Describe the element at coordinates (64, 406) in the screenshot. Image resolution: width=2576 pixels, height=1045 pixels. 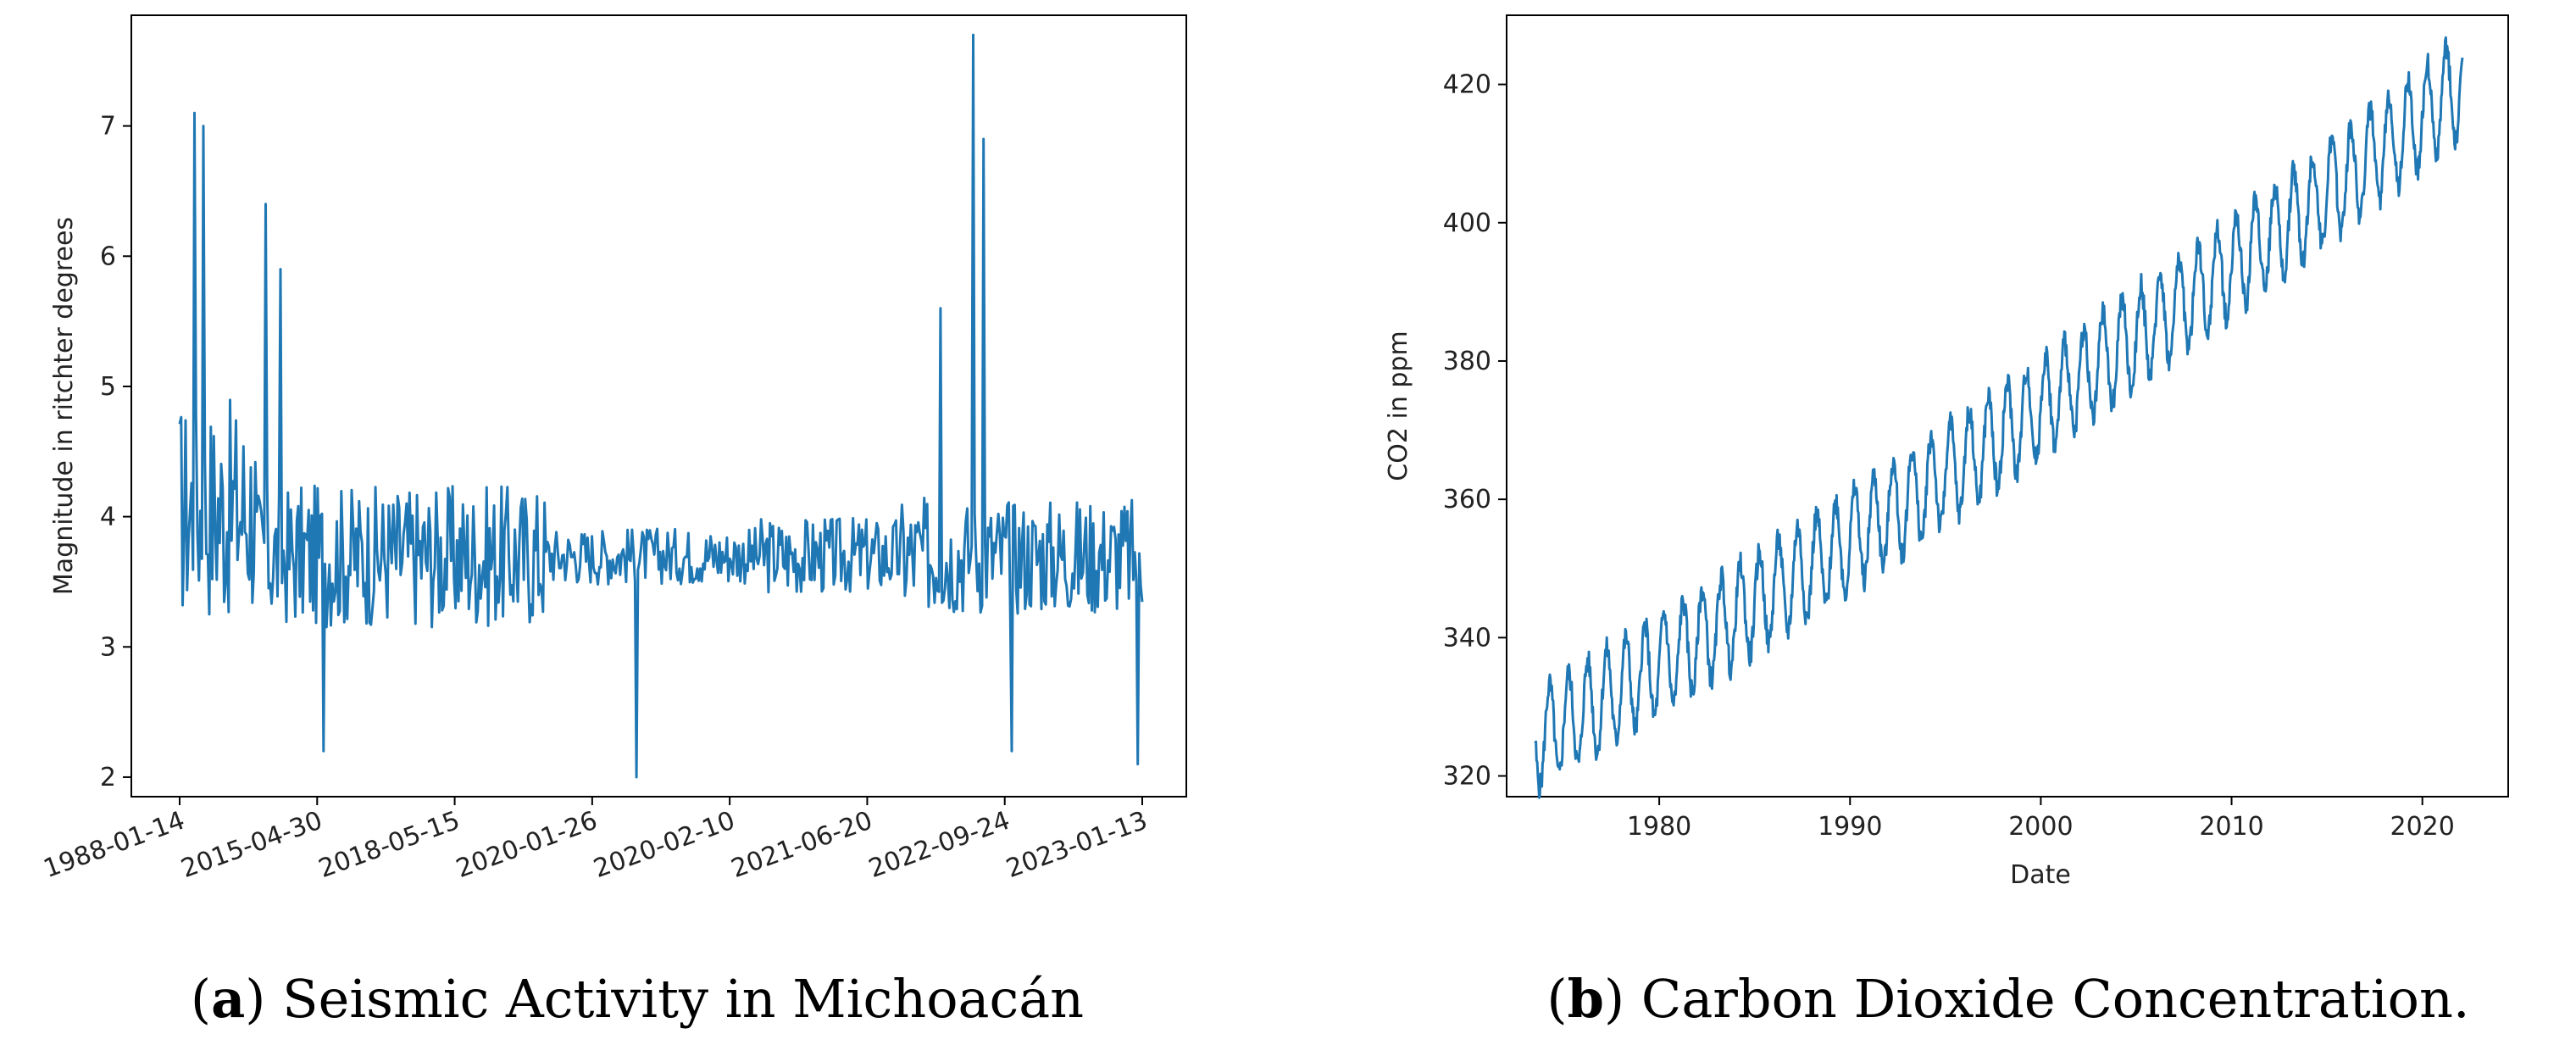
I see `seismic-y-axis-label: Magnitude in ritchter degrees` at that location.